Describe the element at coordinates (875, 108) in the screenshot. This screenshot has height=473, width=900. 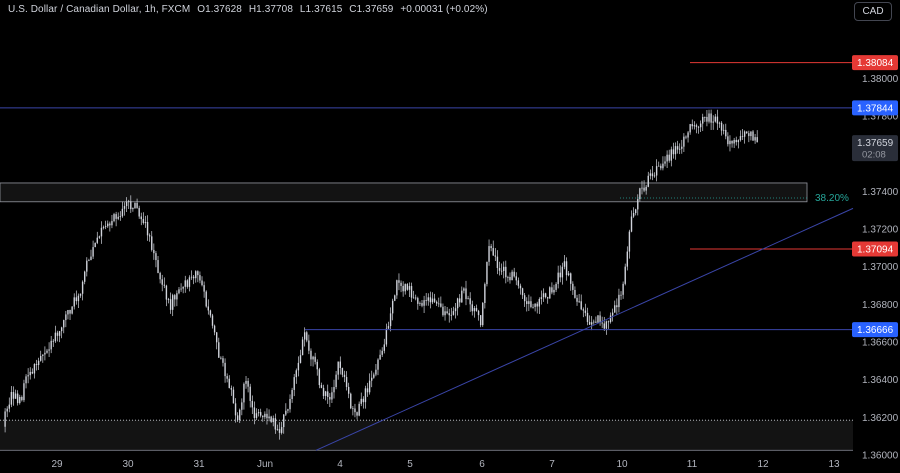
I see `price-label: 1.37844` at that location.